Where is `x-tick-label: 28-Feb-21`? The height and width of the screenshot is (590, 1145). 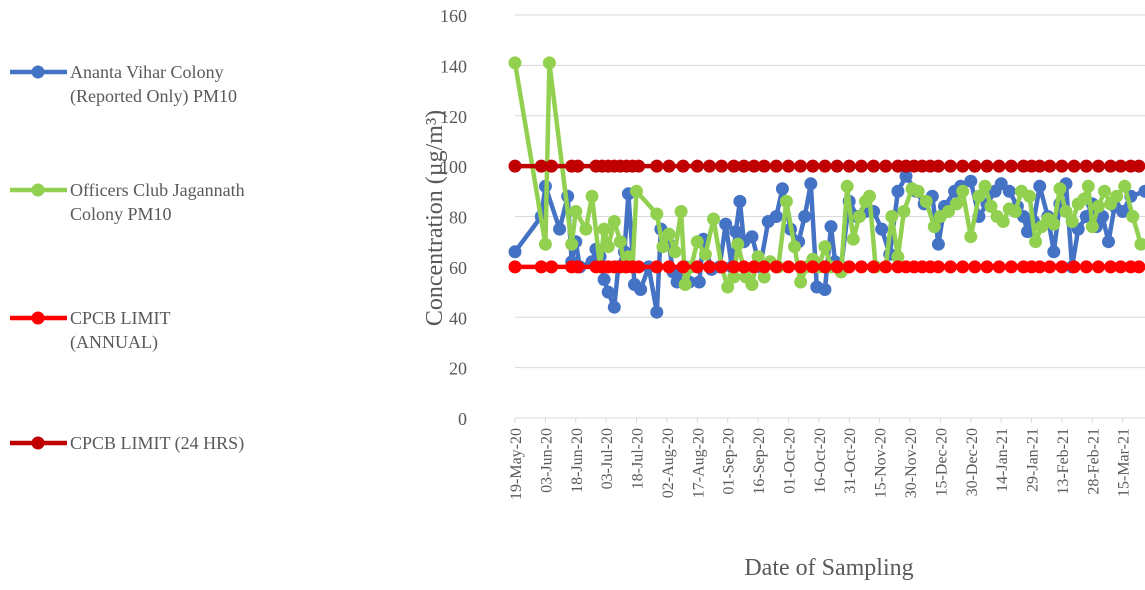 x-tick-label: 28-Feb-21 is located at coordinates (1093, 461).